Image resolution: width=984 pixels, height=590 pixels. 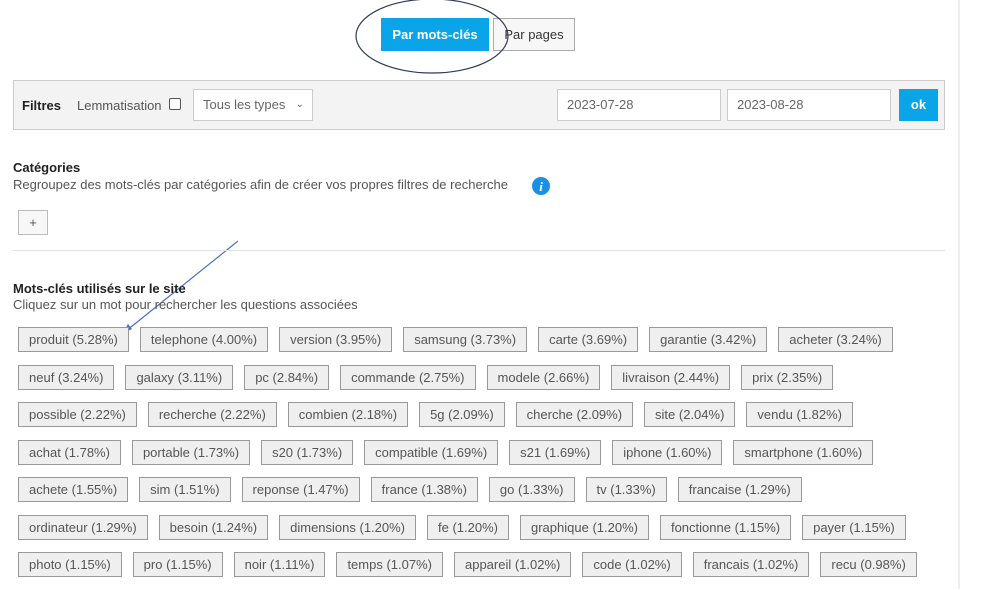 I want to click on keyword-tag: payer (1.15%), so click(x=854, y=527).